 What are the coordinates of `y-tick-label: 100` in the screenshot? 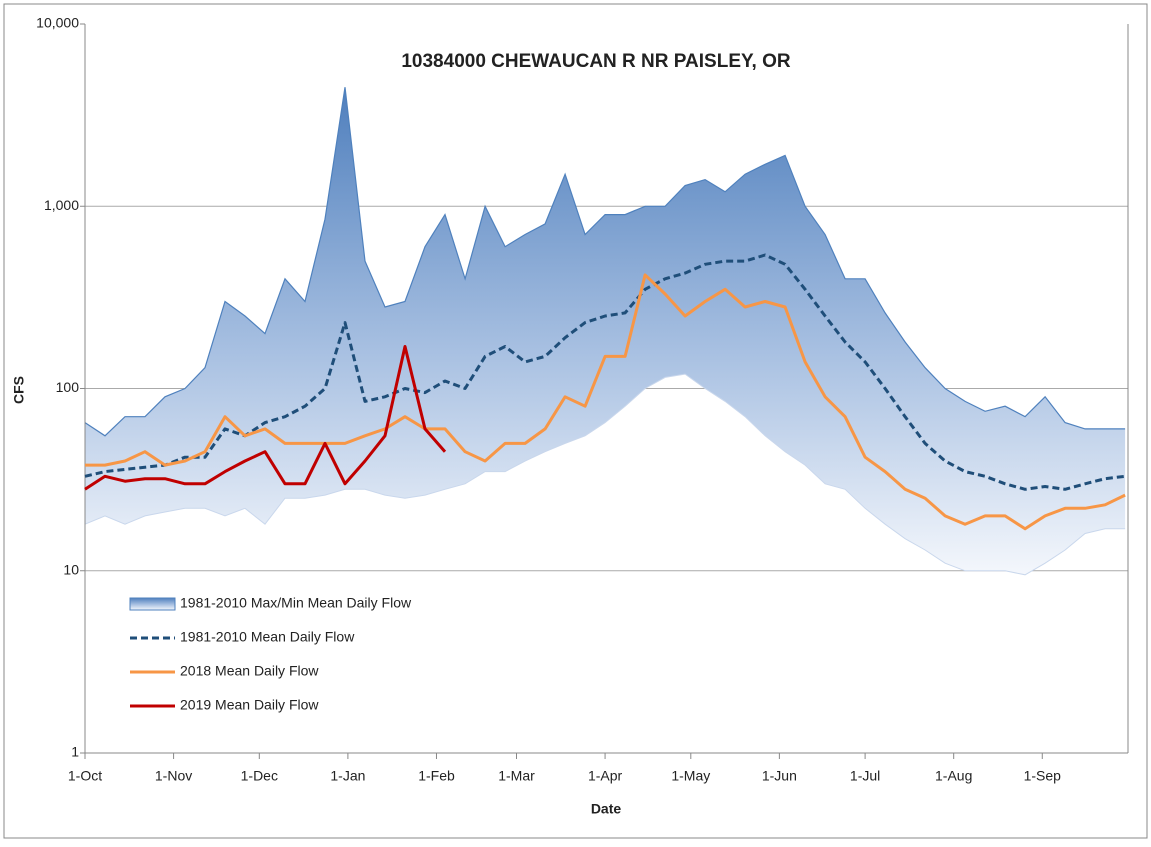 It's located at (68, 387).